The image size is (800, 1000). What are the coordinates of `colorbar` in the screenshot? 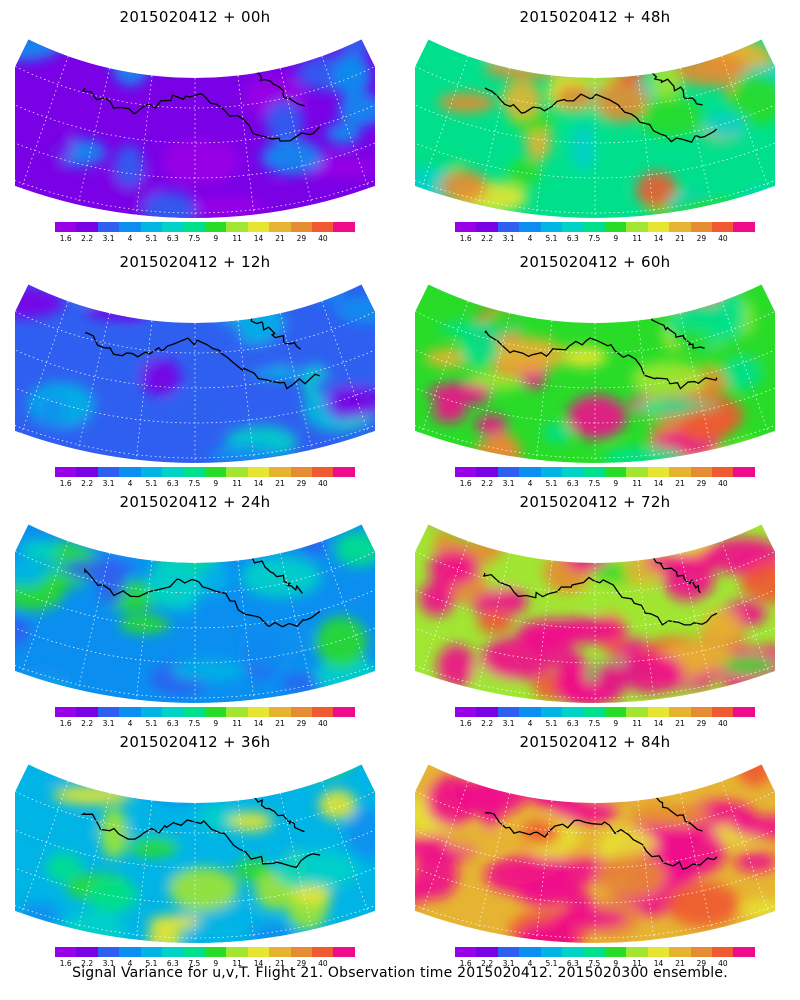 It's located at (205, 952).